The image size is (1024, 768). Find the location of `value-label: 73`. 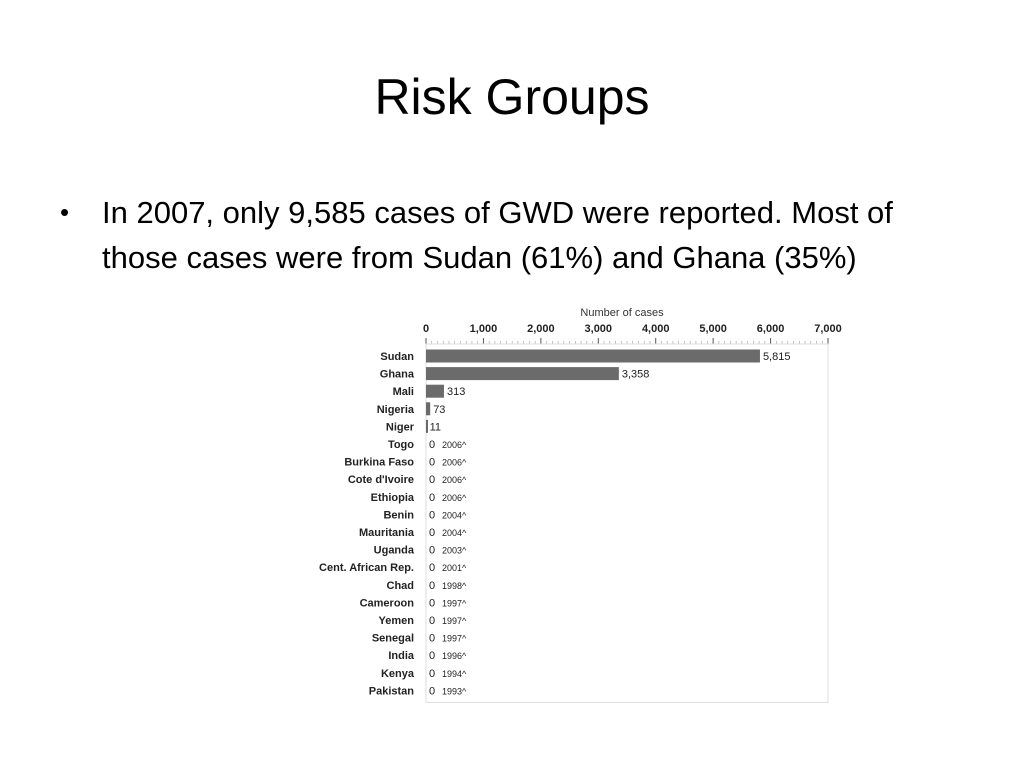

value-label: 73 is located at coordinates (439, 410).